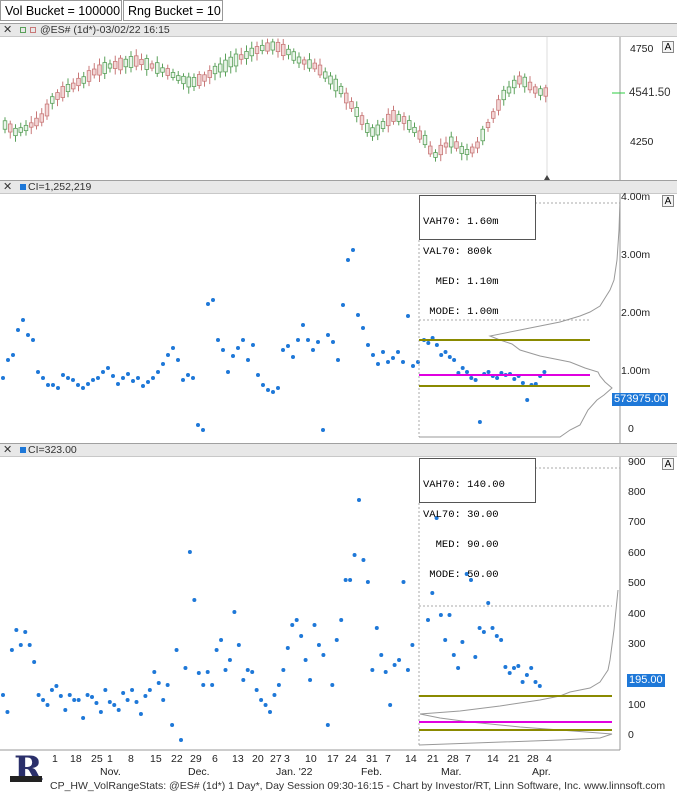 The width and height of the screenshot is (677, 793). Describe the element at coordinates (636, 371) in the screenshot. I see `y-tick: 1.00m` at that location.